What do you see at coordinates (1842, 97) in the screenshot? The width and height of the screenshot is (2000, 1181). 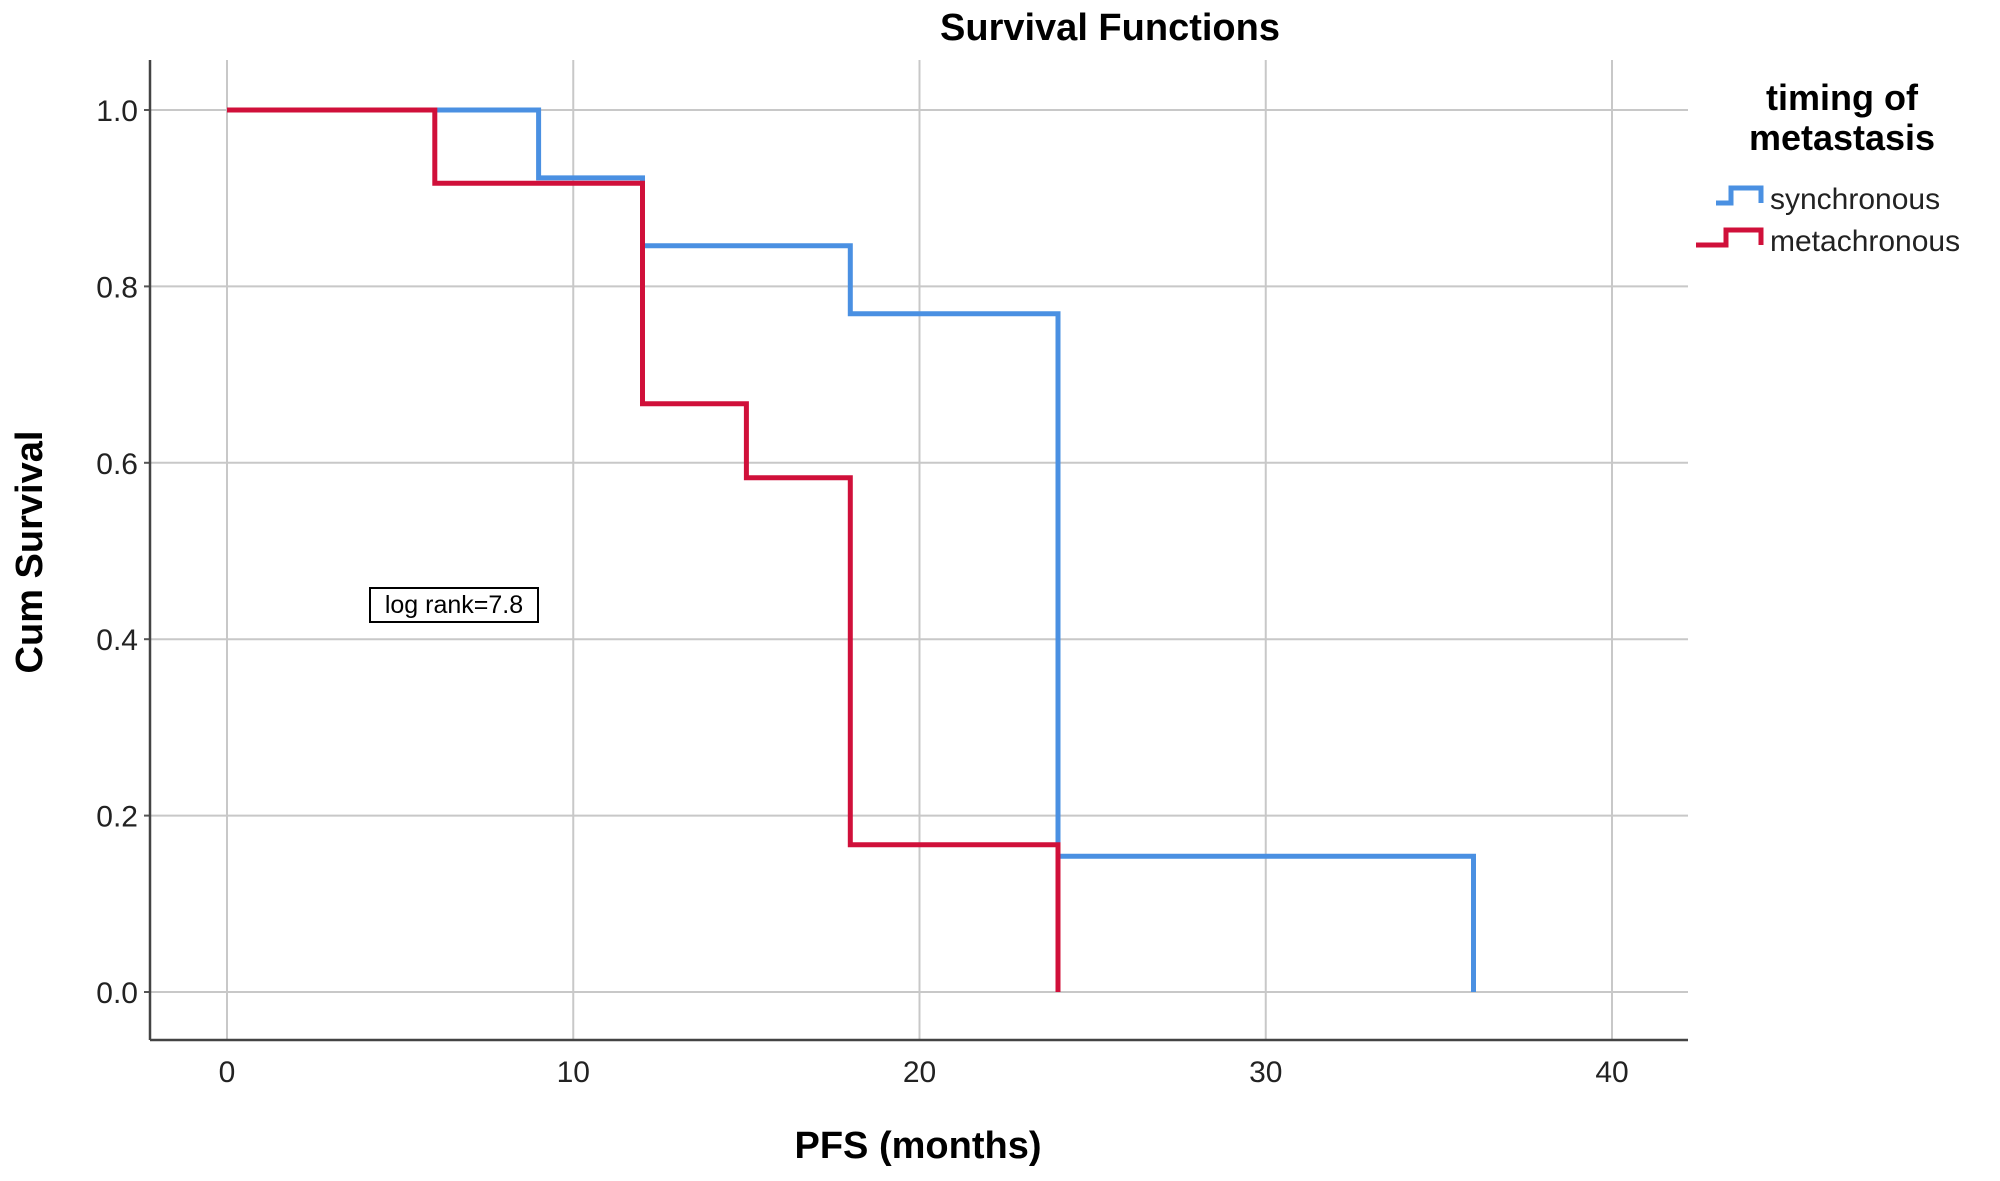 I see `legend-title-line-1: timing of` at bounding box center [1842, 97].